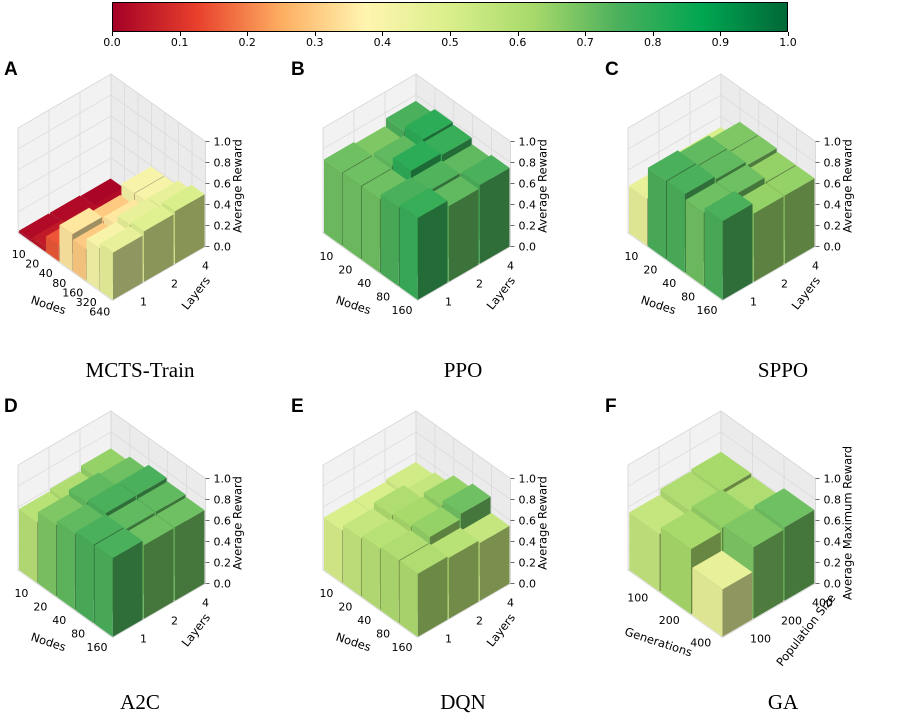 This screenshot has width=913, height=717. I want to click on panel-label: E, so click(297, 406).